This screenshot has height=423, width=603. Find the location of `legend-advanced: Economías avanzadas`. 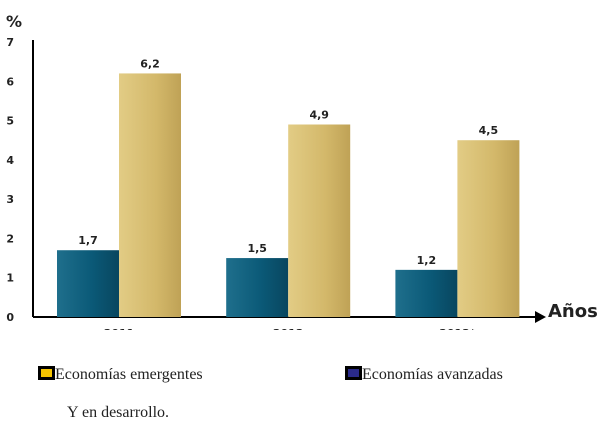

legend-advanced: Economías avanzadas is located at coordinates (424, 375).